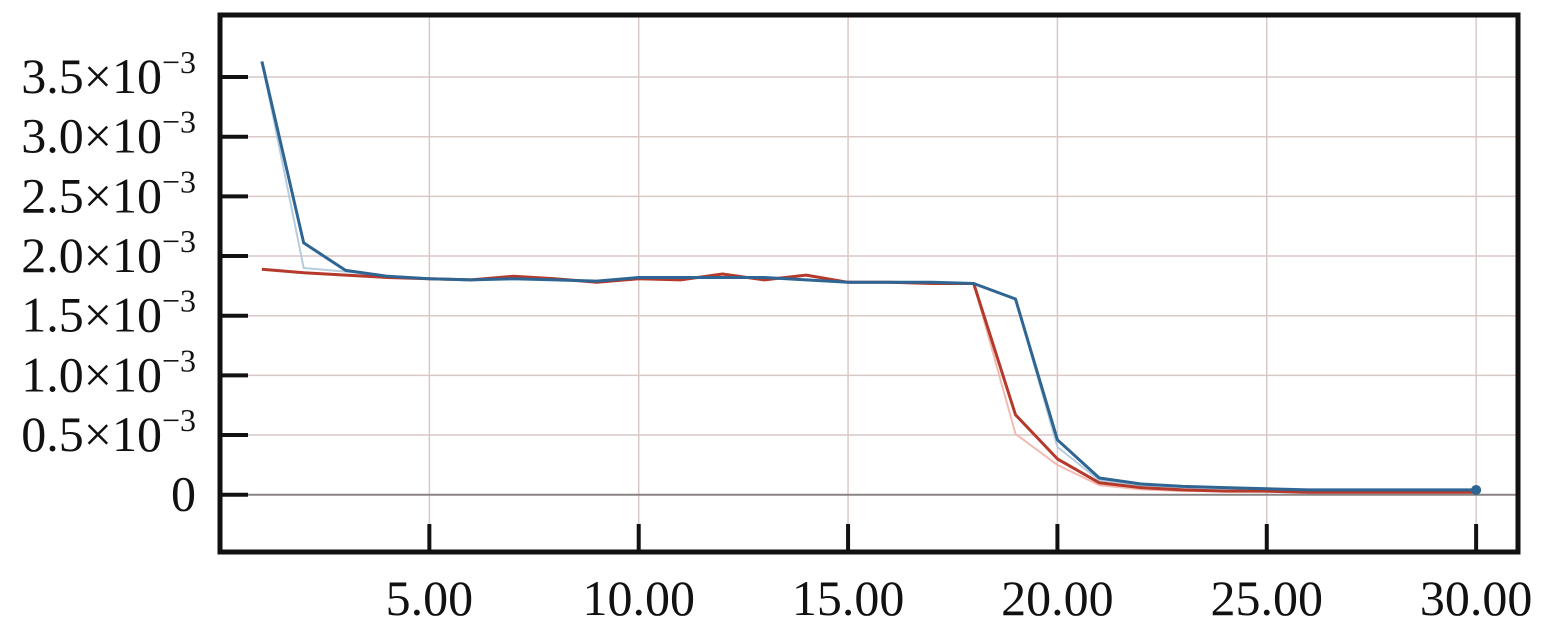  What do you see at coordinates (108, 313) in the screenshot?
I see `y-tick-label-3: 1.5×10⁻³` at bounding box center [108, 313].